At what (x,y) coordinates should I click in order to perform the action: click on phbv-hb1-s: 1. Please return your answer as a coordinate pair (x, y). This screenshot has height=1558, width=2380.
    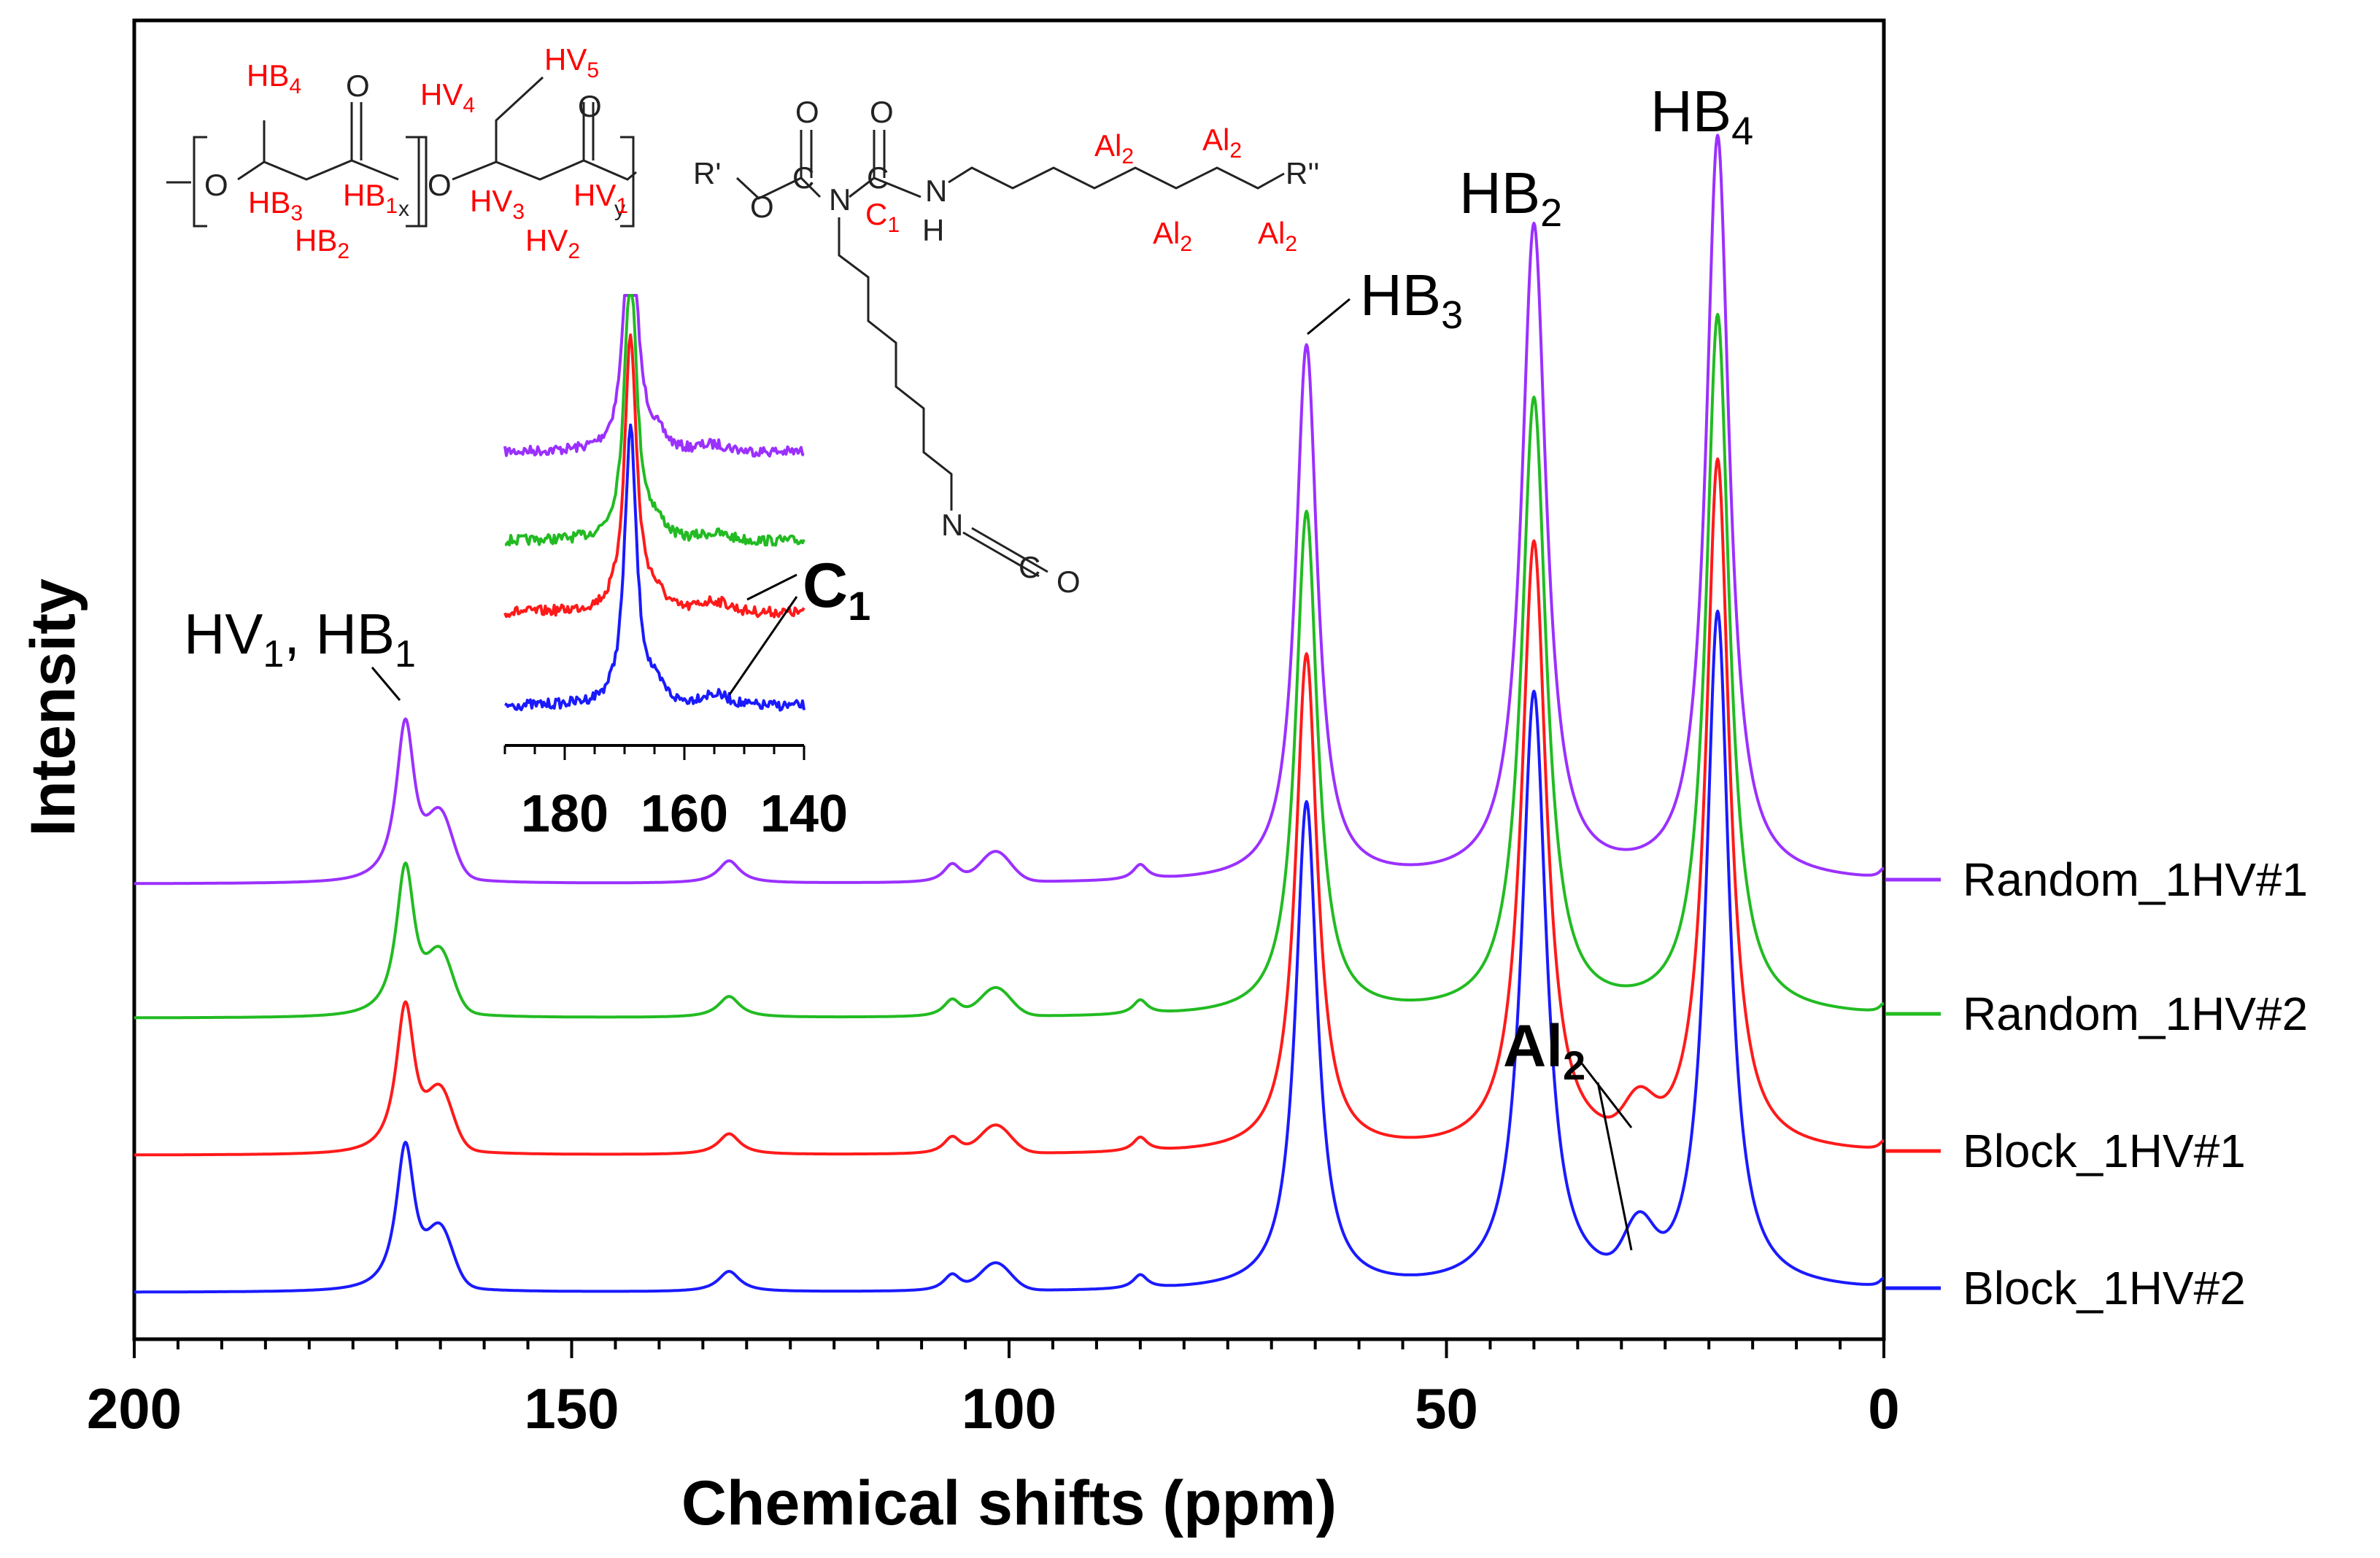
    Looking at the image, I should click on (391, 206).